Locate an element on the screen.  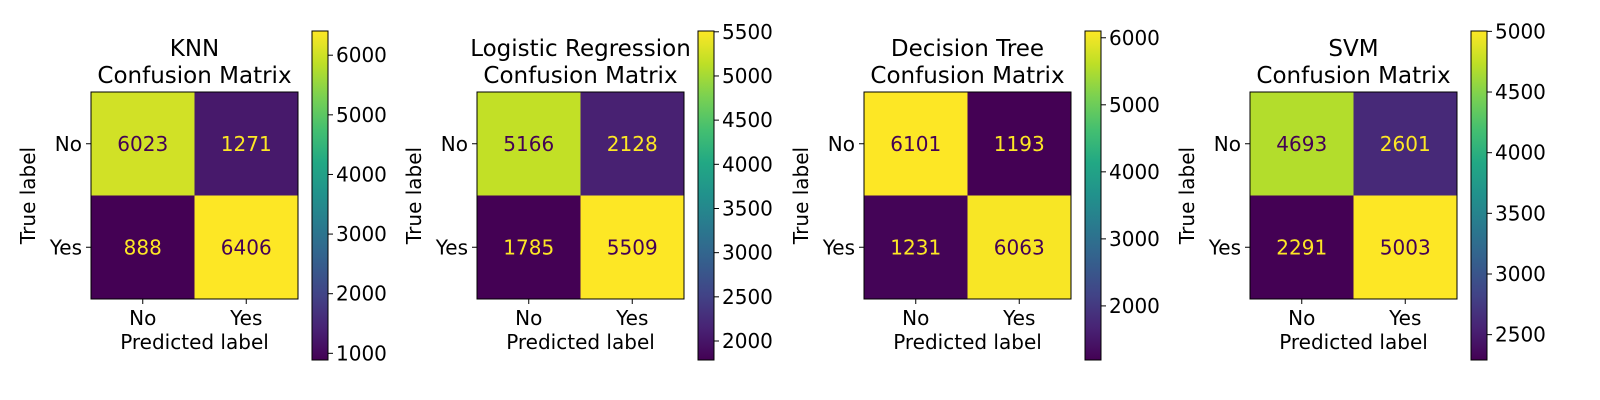
cell-value: 6063 is located at coordinates (1019, 247).